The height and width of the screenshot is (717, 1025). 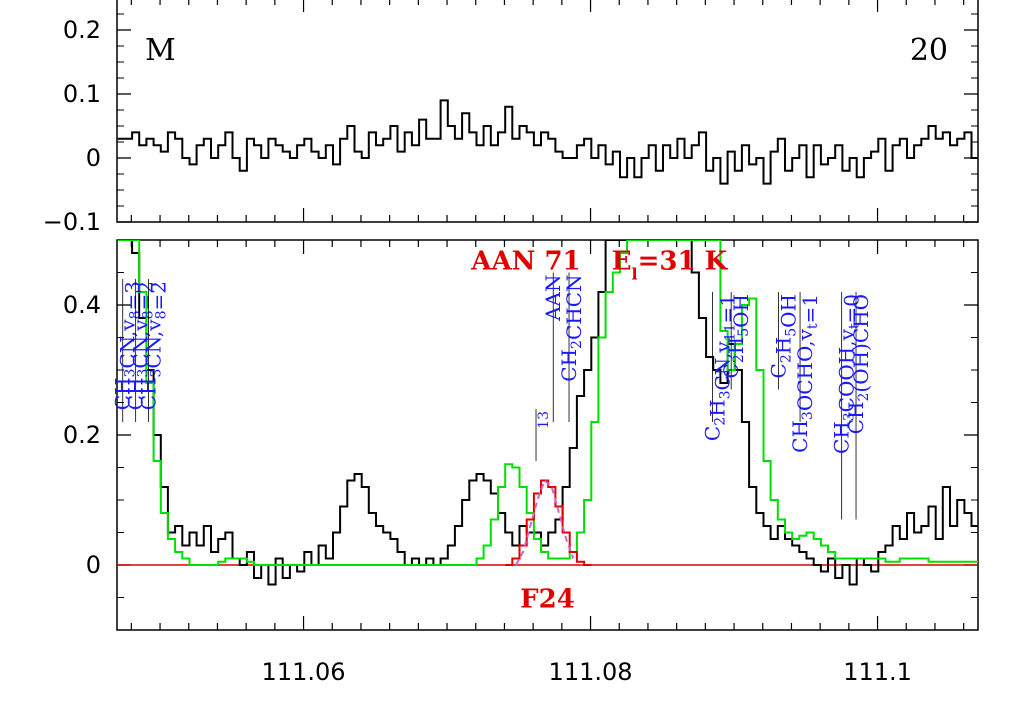 I want to click on molecule-label-3: 13, so click(x=544, y=420).